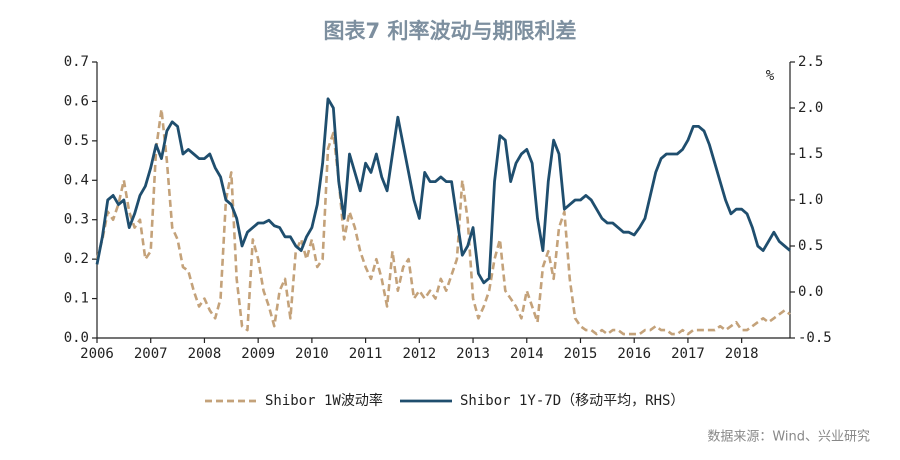  Describe the element at coordinates (810, 200) in the screenshot. I see `y2-tick-label: 1.0` at that location.